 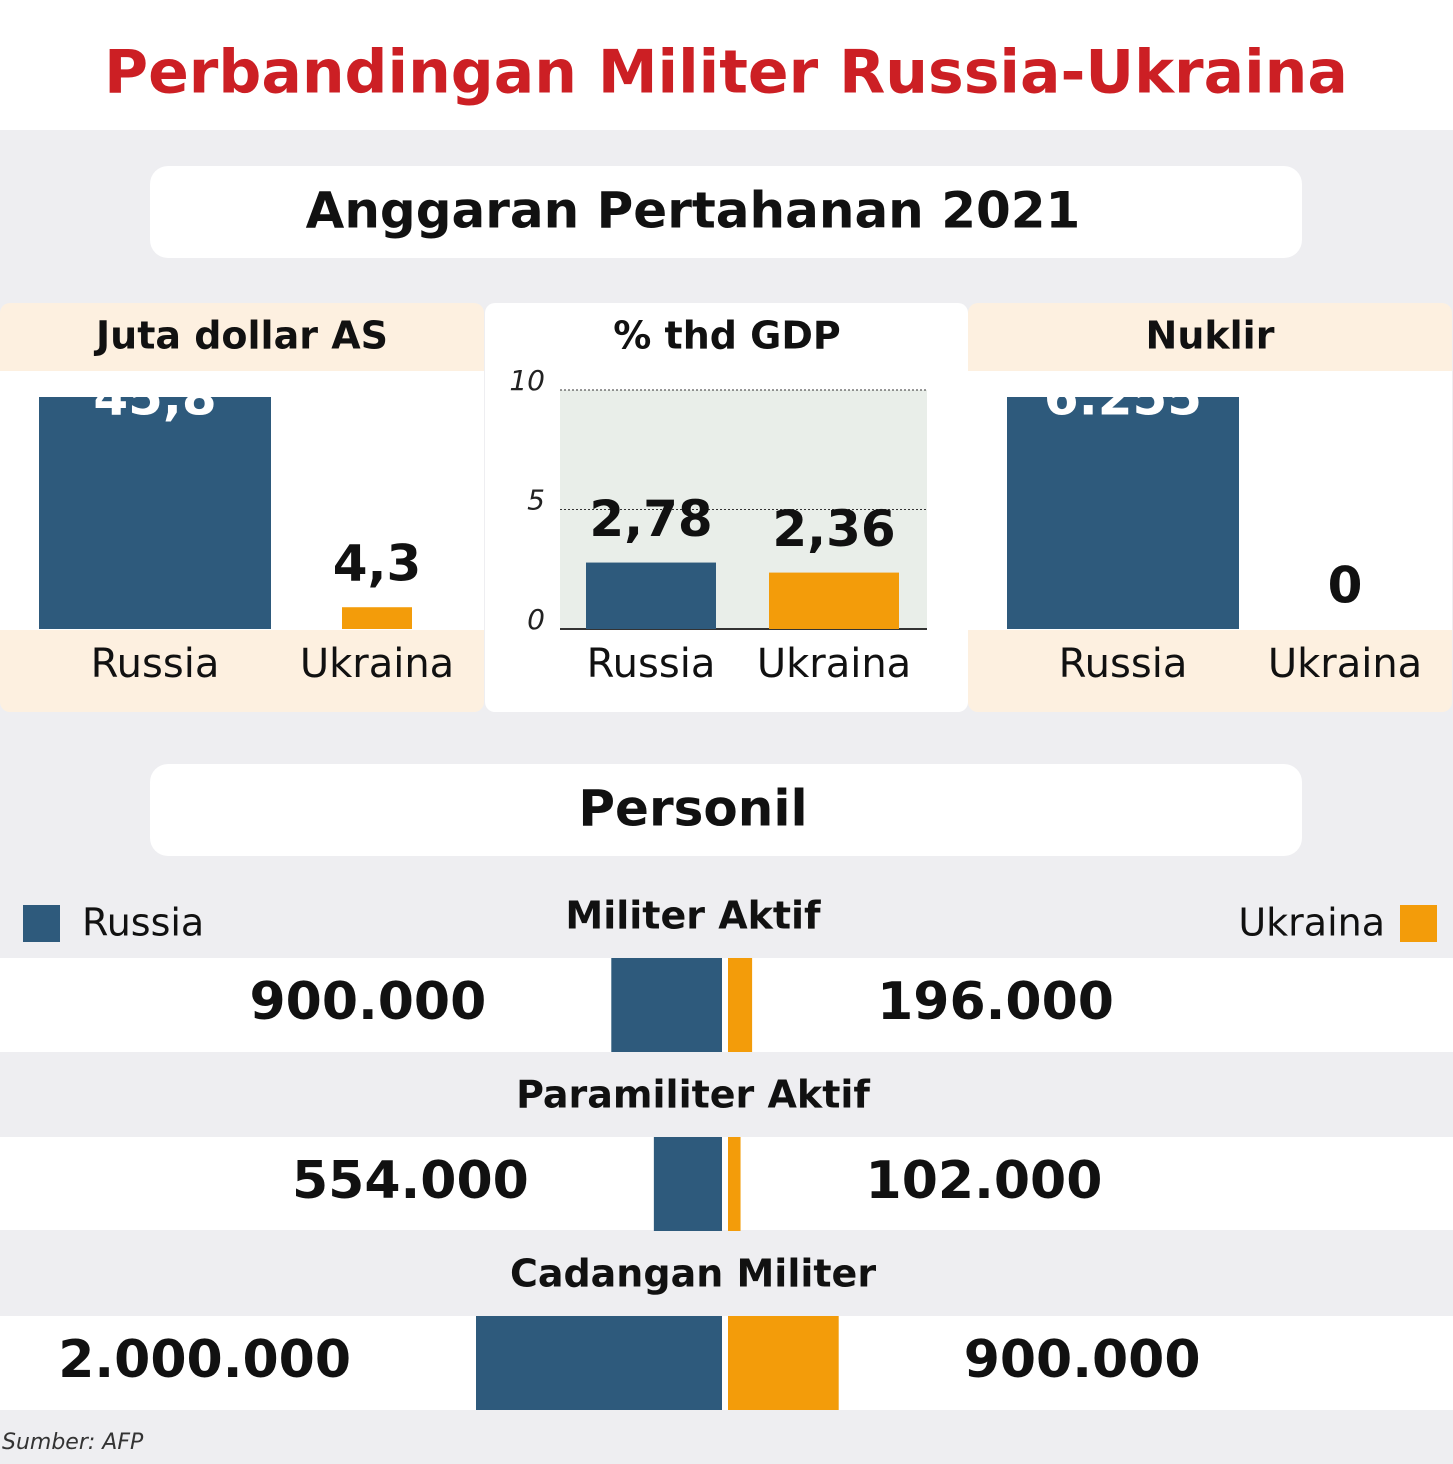 I want to click on chart-title: % thd GDP, so click(x=727, y=336).